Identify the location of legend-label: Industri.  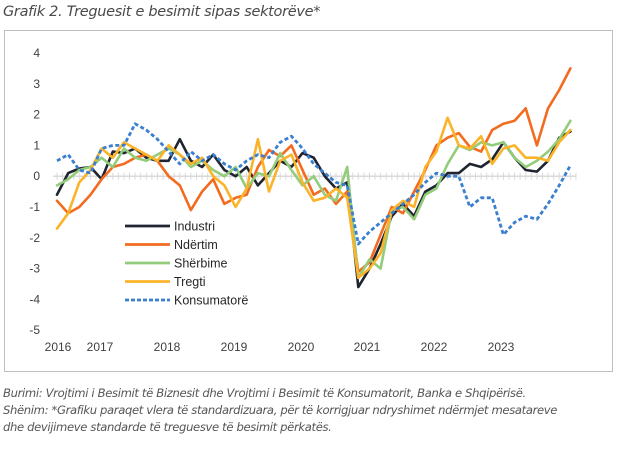
(194, 227).